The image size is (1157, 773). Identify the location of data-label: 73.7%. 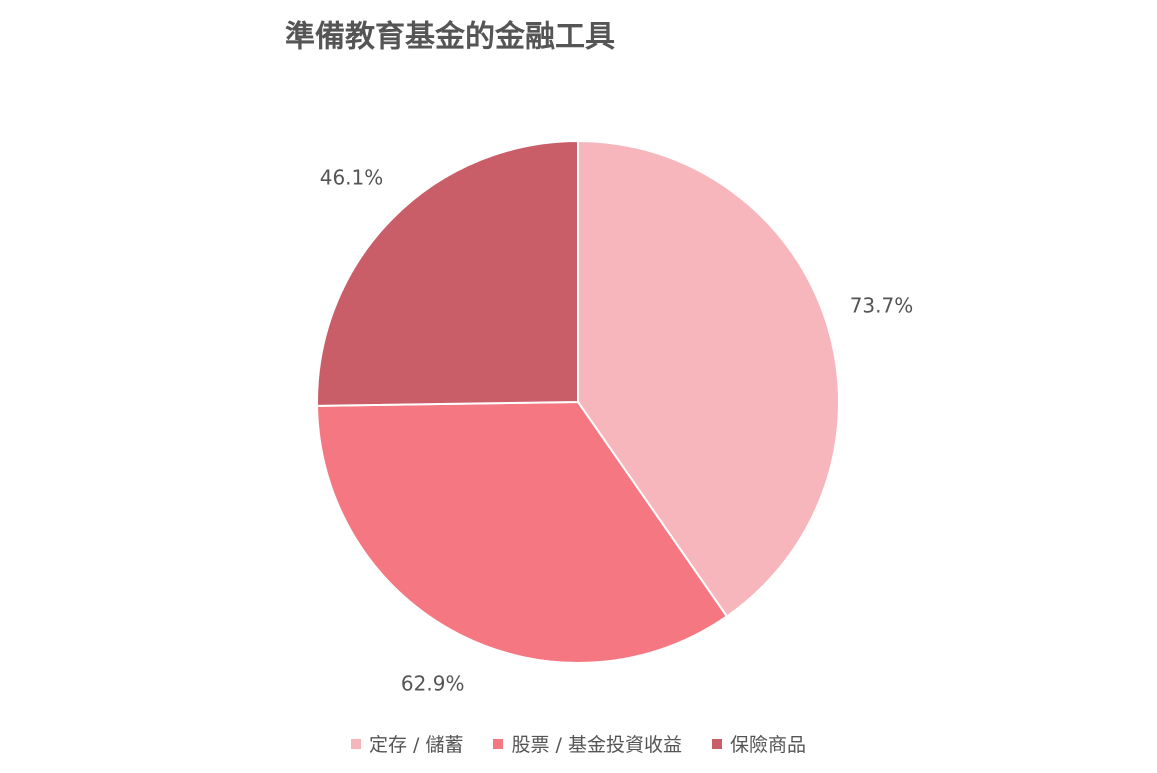
(882, 305).